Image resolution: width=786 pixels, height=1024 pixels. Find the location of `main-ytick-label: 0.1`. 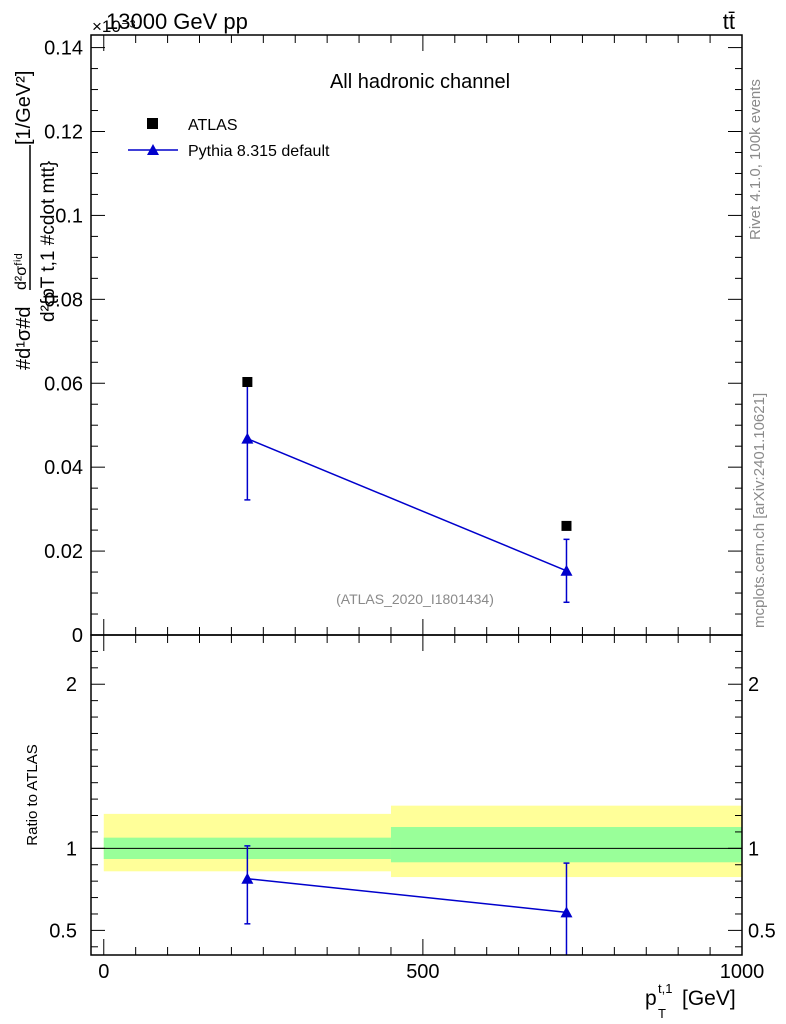

main-ytick-label: 0.1 is located at coordinates (69, 216).